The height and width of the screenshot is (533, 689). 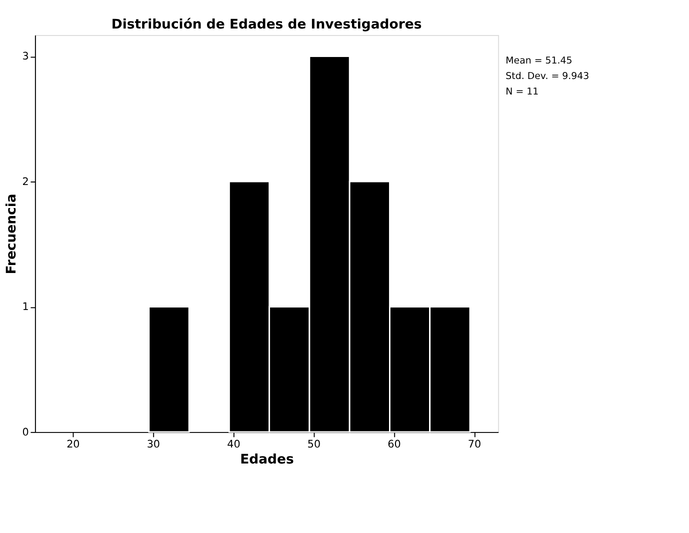 I want to click on x-tick-label: 60, so click(x=394, y=444).